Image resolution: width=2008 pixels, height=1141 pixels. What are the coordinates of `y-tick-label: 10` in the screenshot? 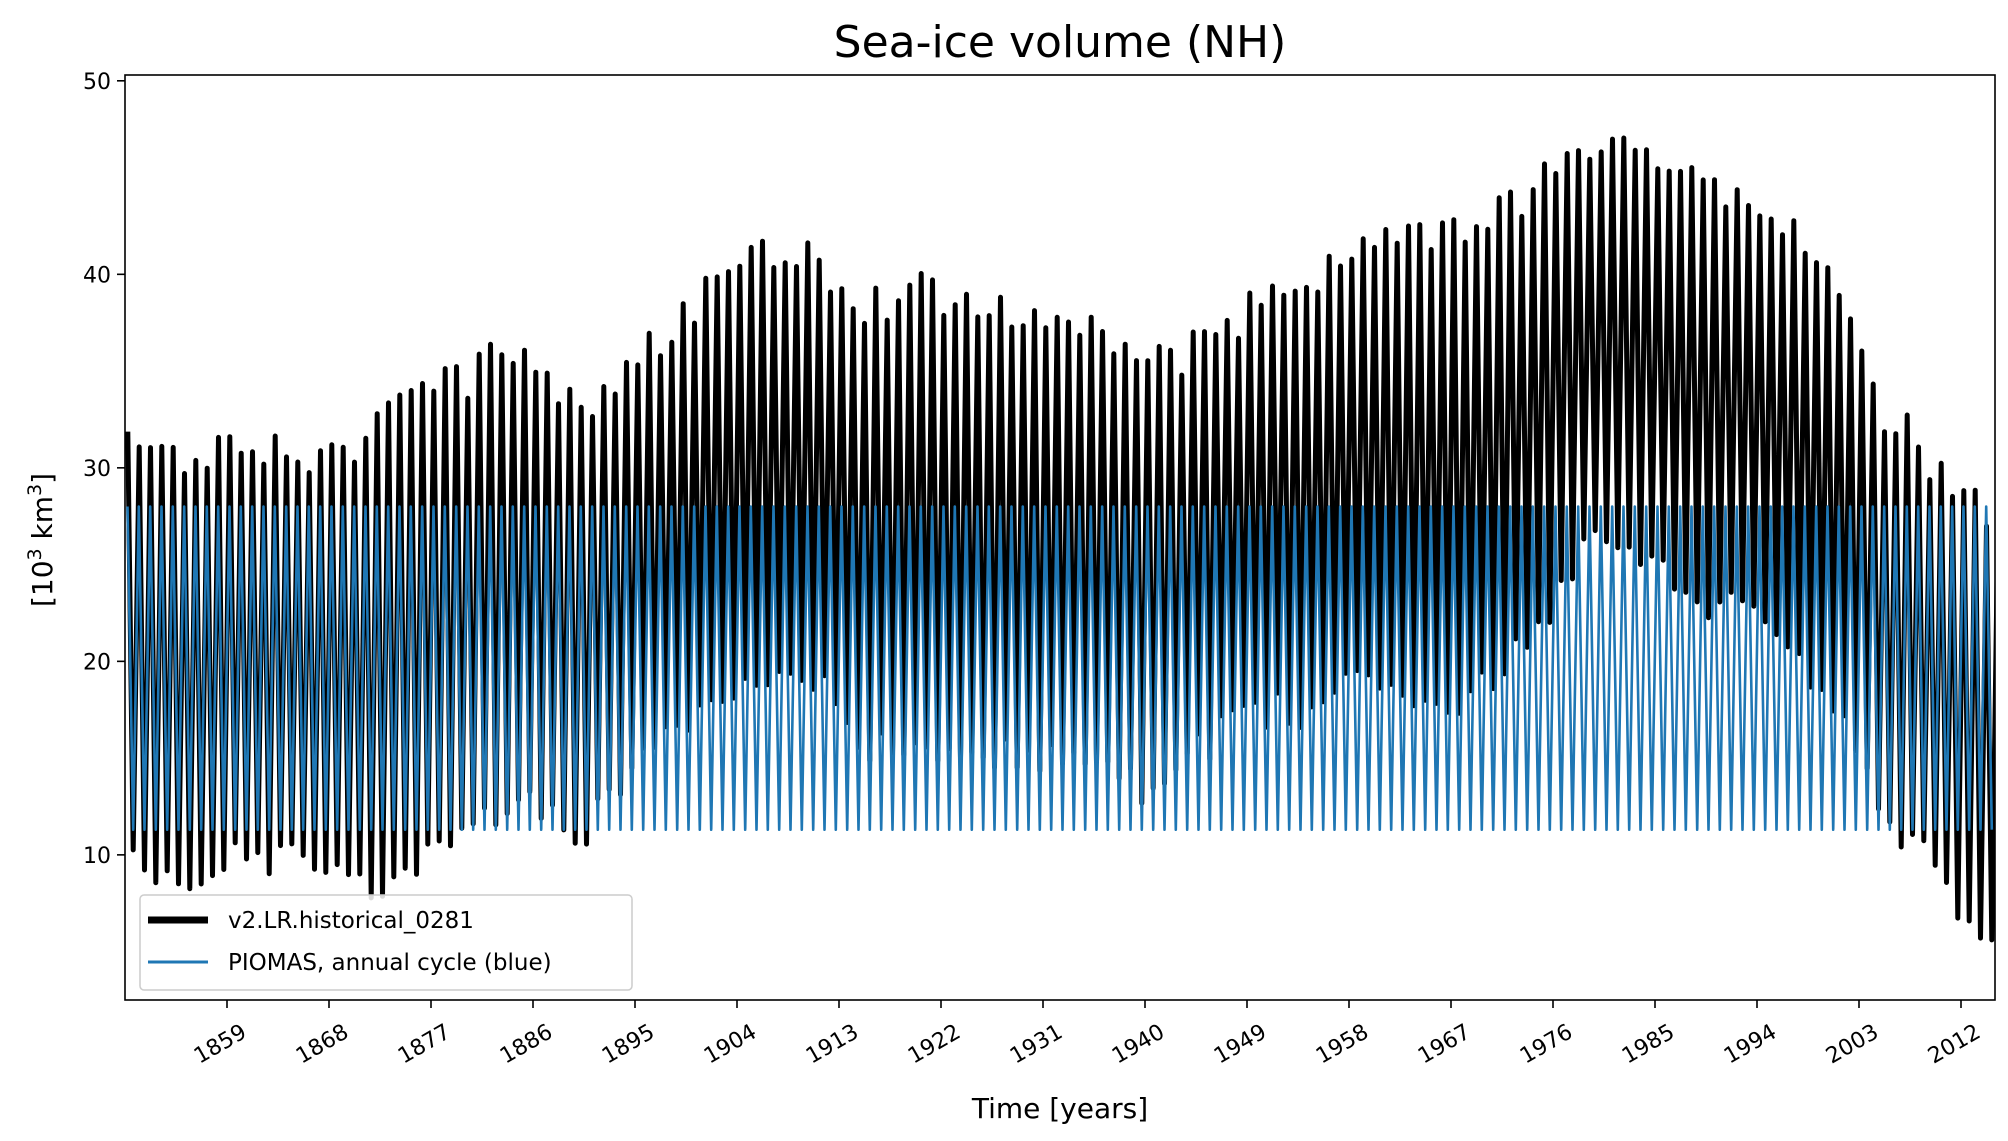 It's located at (97, 856).